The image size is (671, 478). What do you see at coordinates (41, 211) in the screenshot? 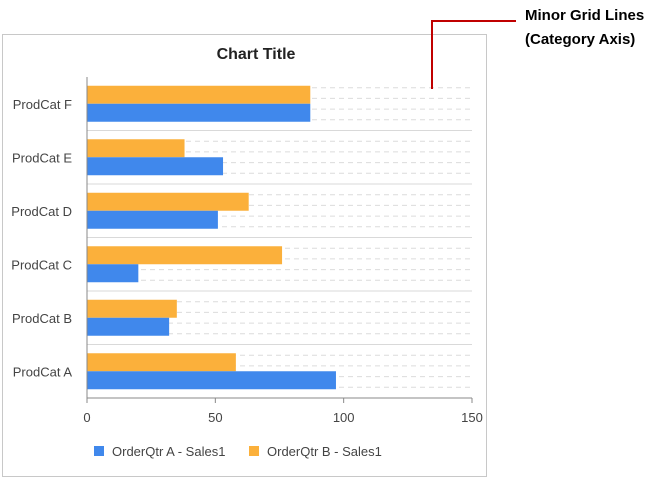
I see `category-tick-label: ProdCat D` at bounding box center [41, 211].